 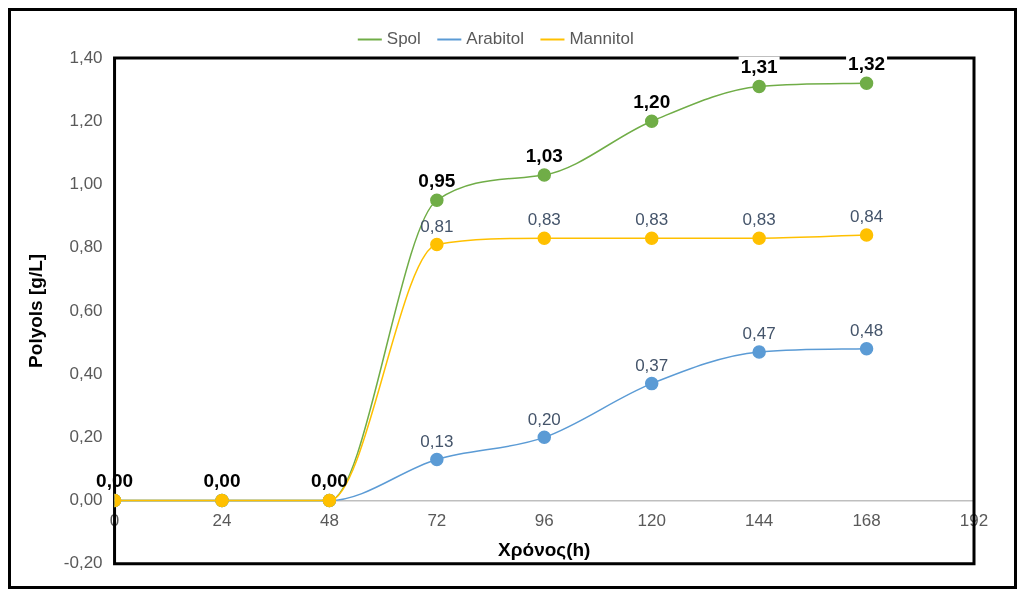 I want to click on x-tick-label: 72, so click(x=437, y=521).